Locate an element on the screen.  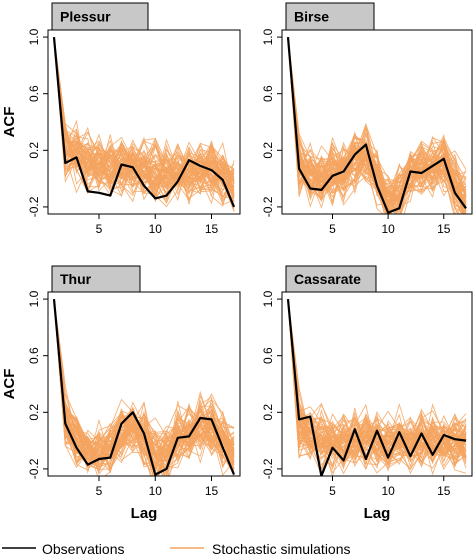
panel-title: Cassarate is located at coordinates (327, 279).